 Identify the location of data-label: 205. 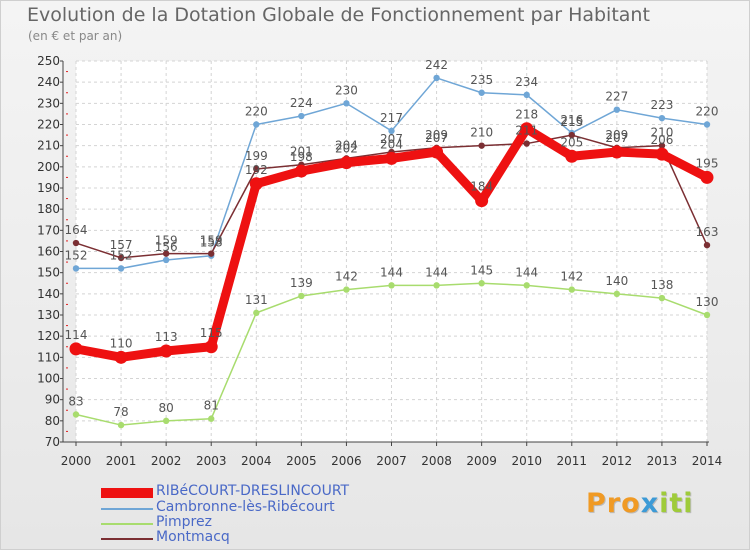
(571, 142).